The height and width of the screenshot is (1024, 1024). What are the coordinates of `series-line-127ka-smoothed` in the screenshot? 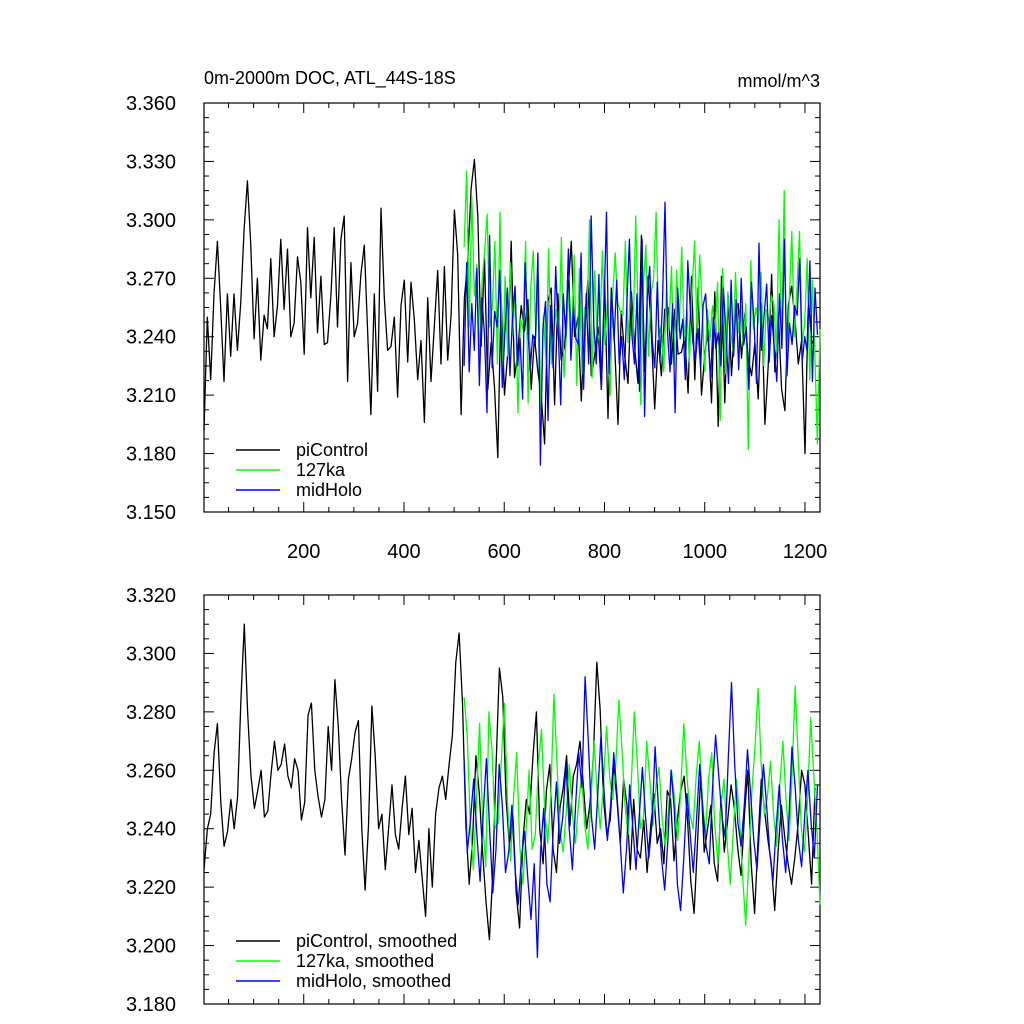 It's located at (642, 805).